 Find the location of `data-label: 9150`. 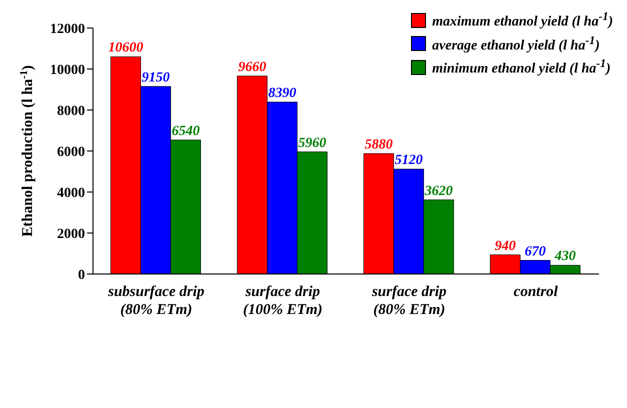

data-label: 9150 is located at coordinates (156, 78).